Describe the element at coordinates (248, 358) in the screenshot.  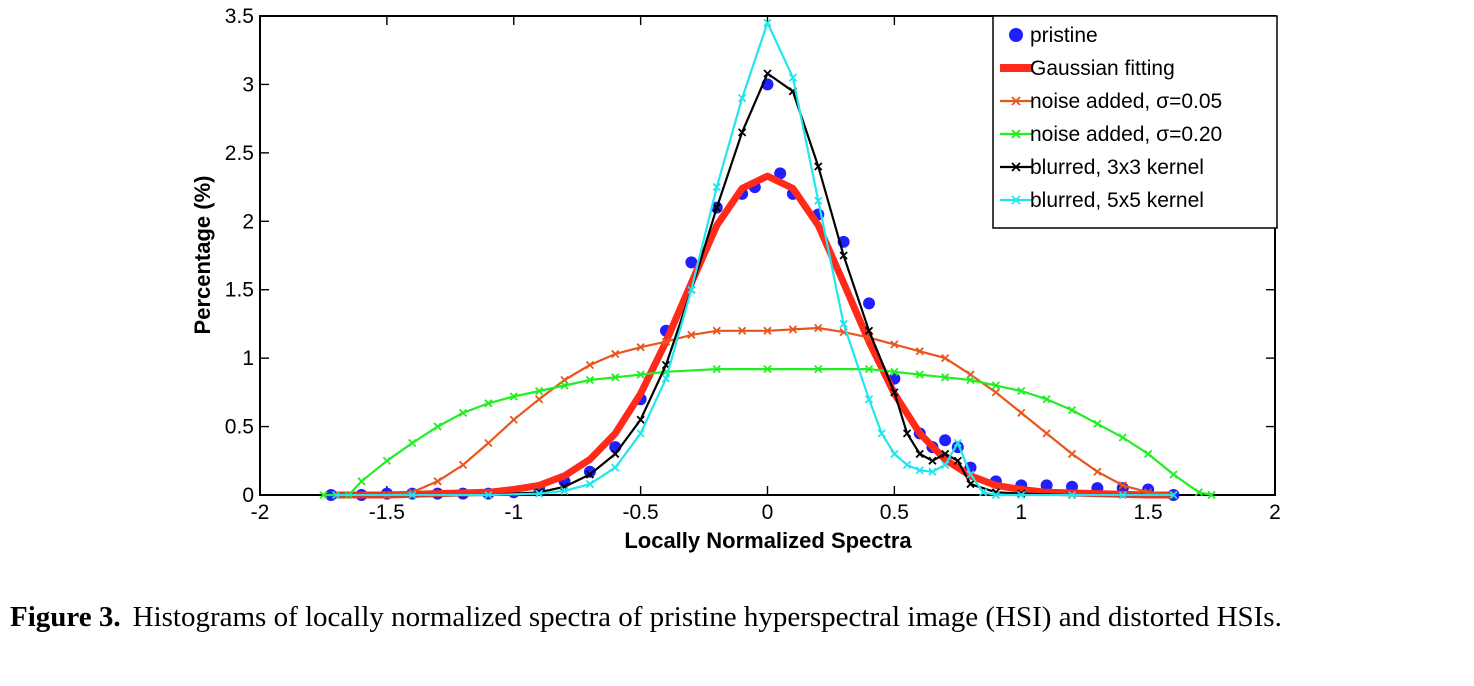
I see `y-tick-label: 1` at that location.